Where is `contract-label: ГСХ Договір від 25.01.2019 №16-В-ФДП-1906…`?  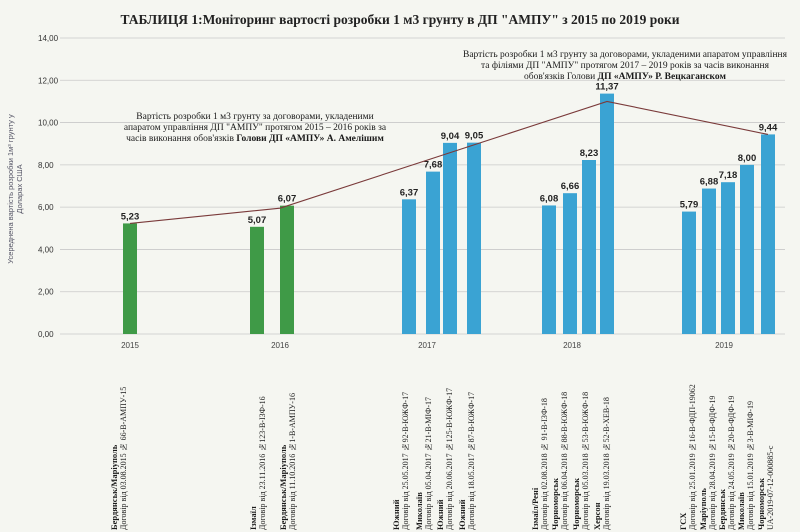
contract-label: ГСХ Договір від 25.01.2019 №16-В-ФДП-1906… is located at coordinates (687, 450).